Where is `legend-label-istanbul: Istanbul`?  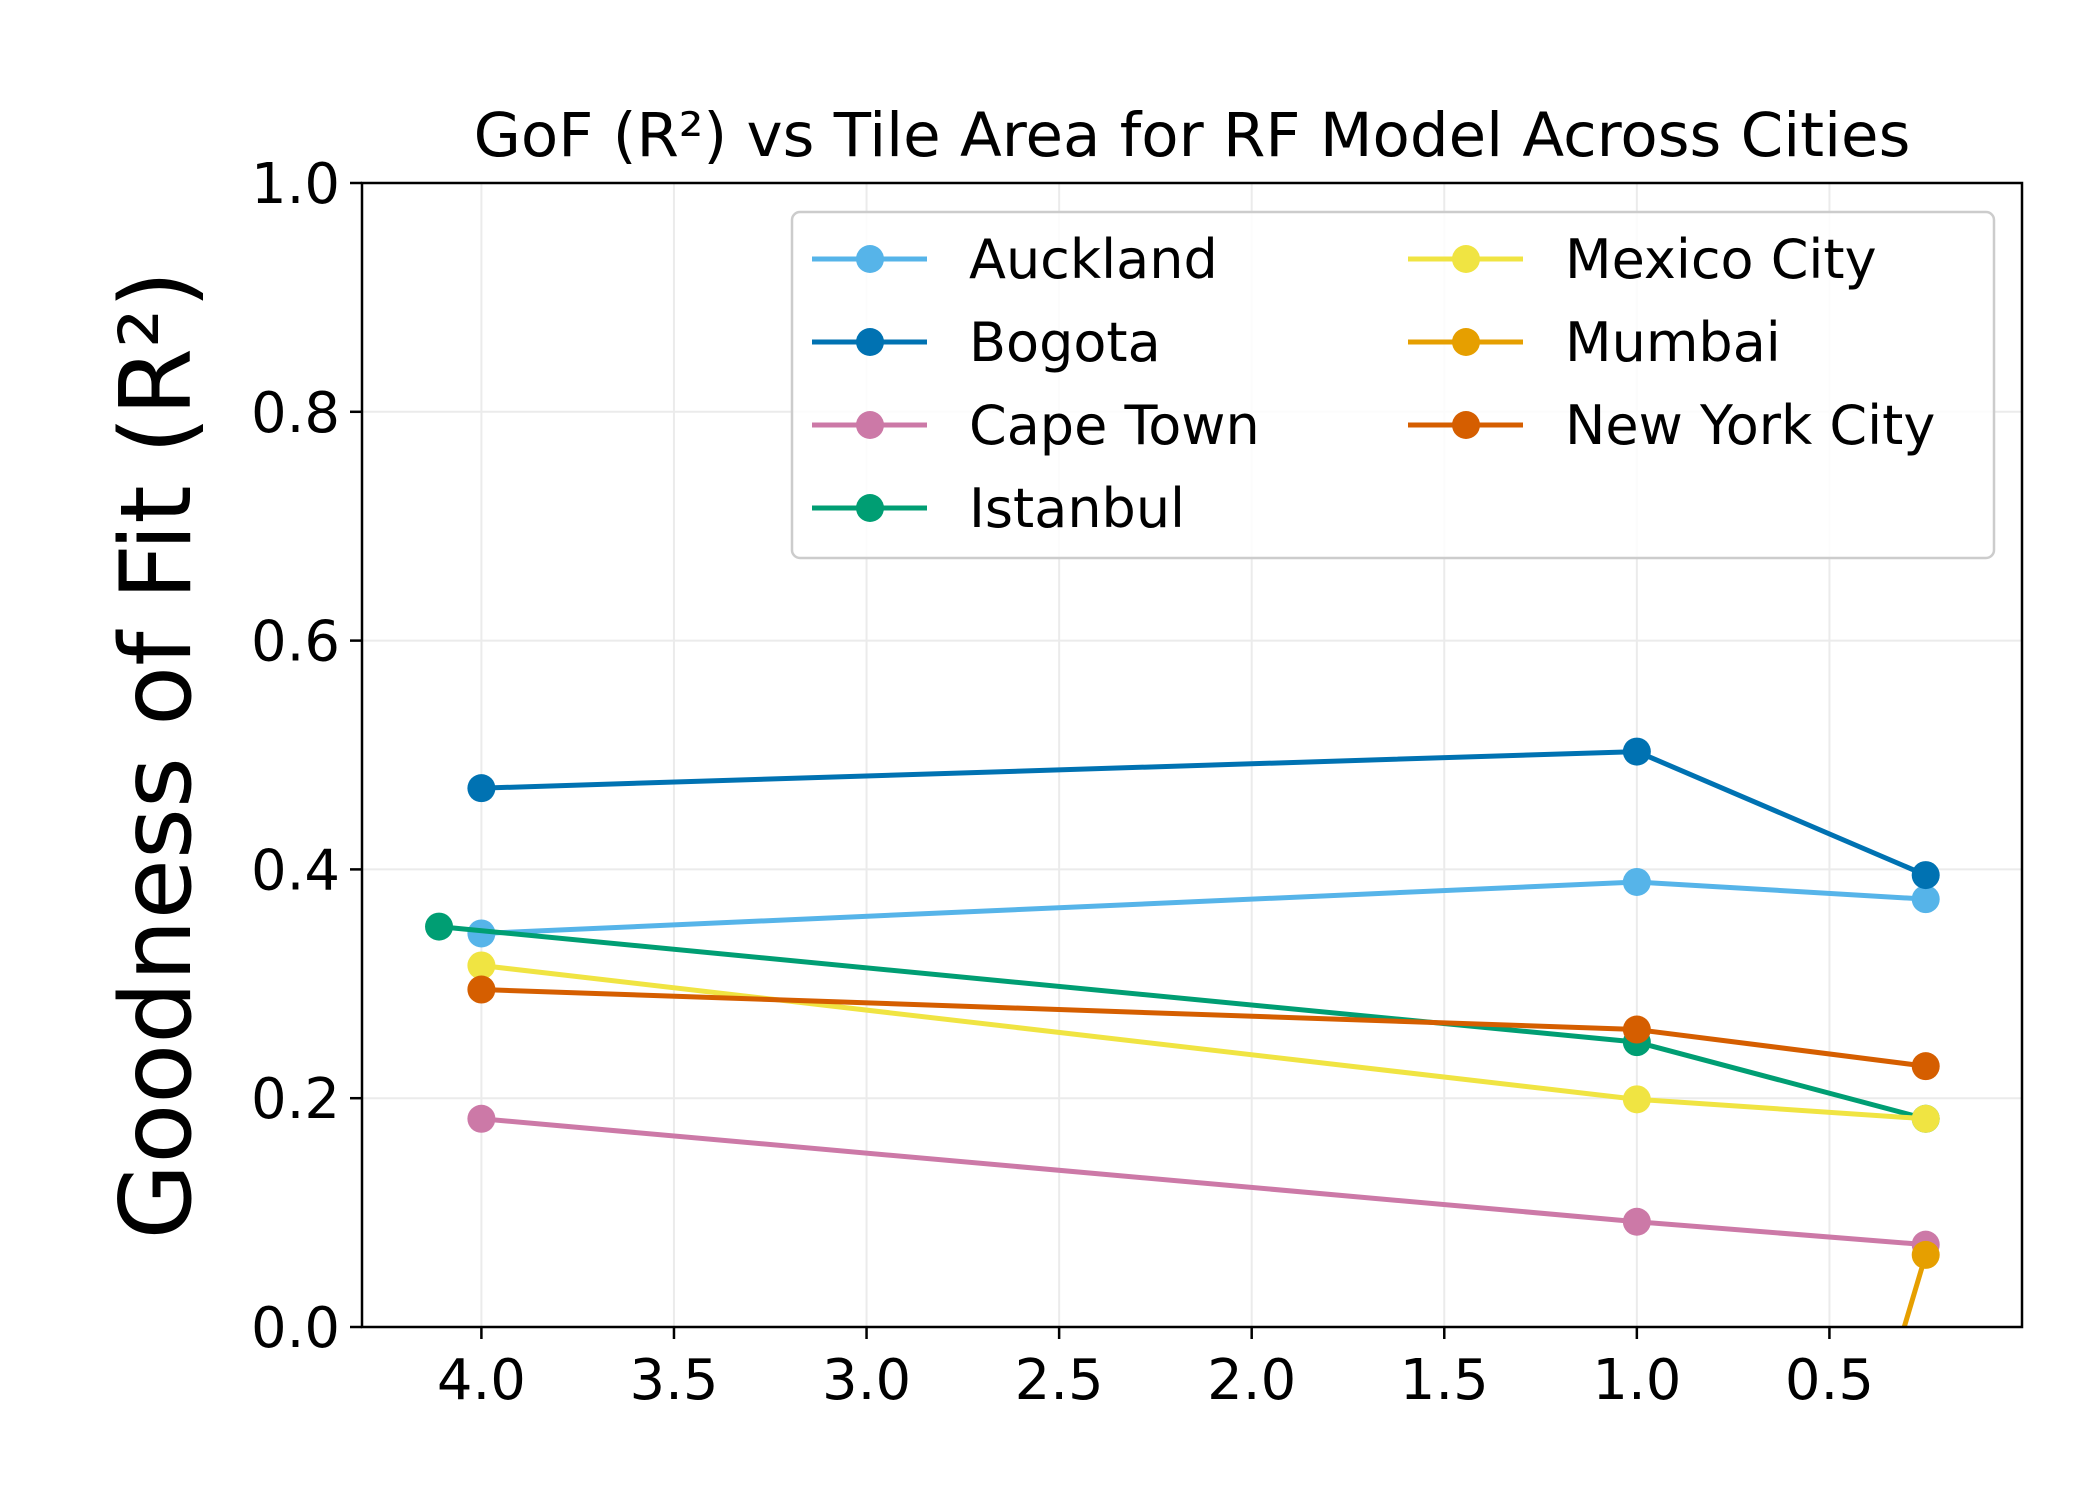 legend-label-istanbul: Istanbul is located at coordinates (1077, 508).